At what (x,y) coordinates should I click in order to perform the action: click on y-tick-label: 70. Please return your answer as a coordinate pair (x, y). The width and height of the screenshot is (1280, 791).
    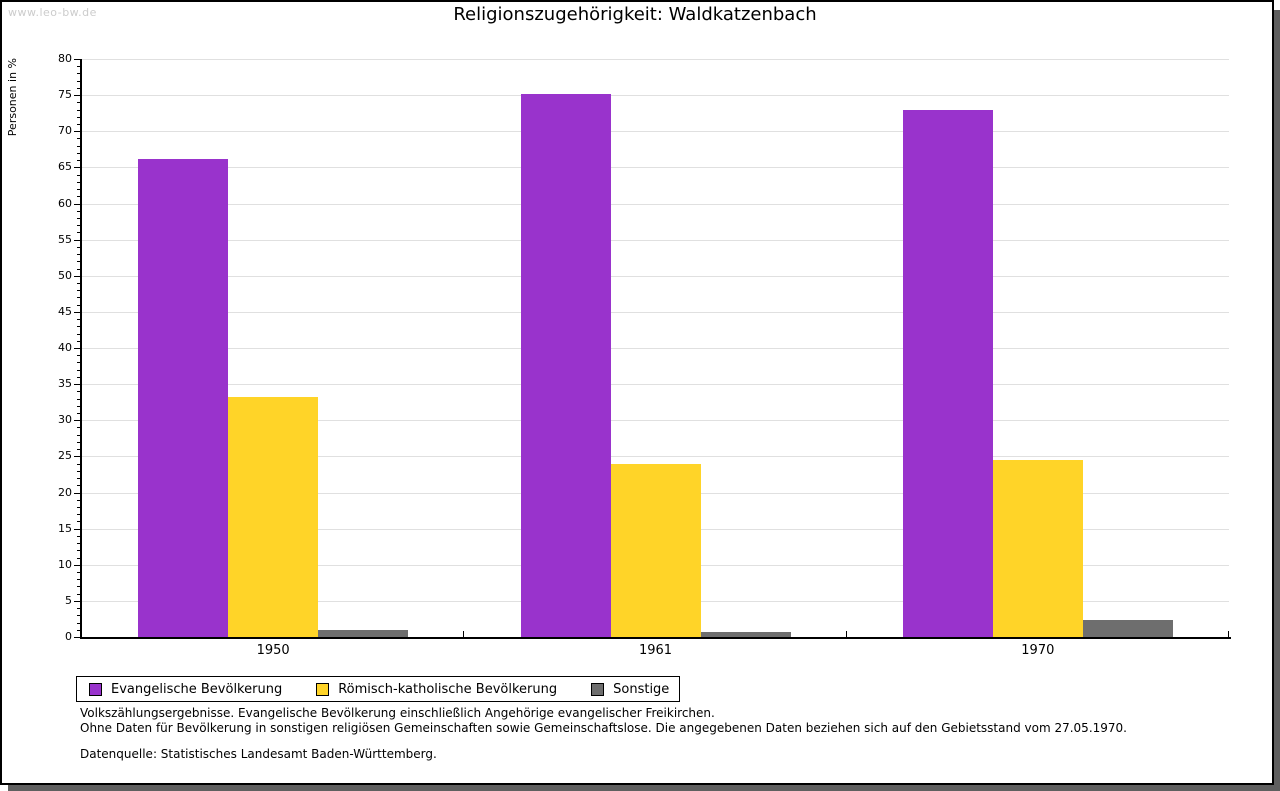
    Looking at the image, I should click on (65, 131).